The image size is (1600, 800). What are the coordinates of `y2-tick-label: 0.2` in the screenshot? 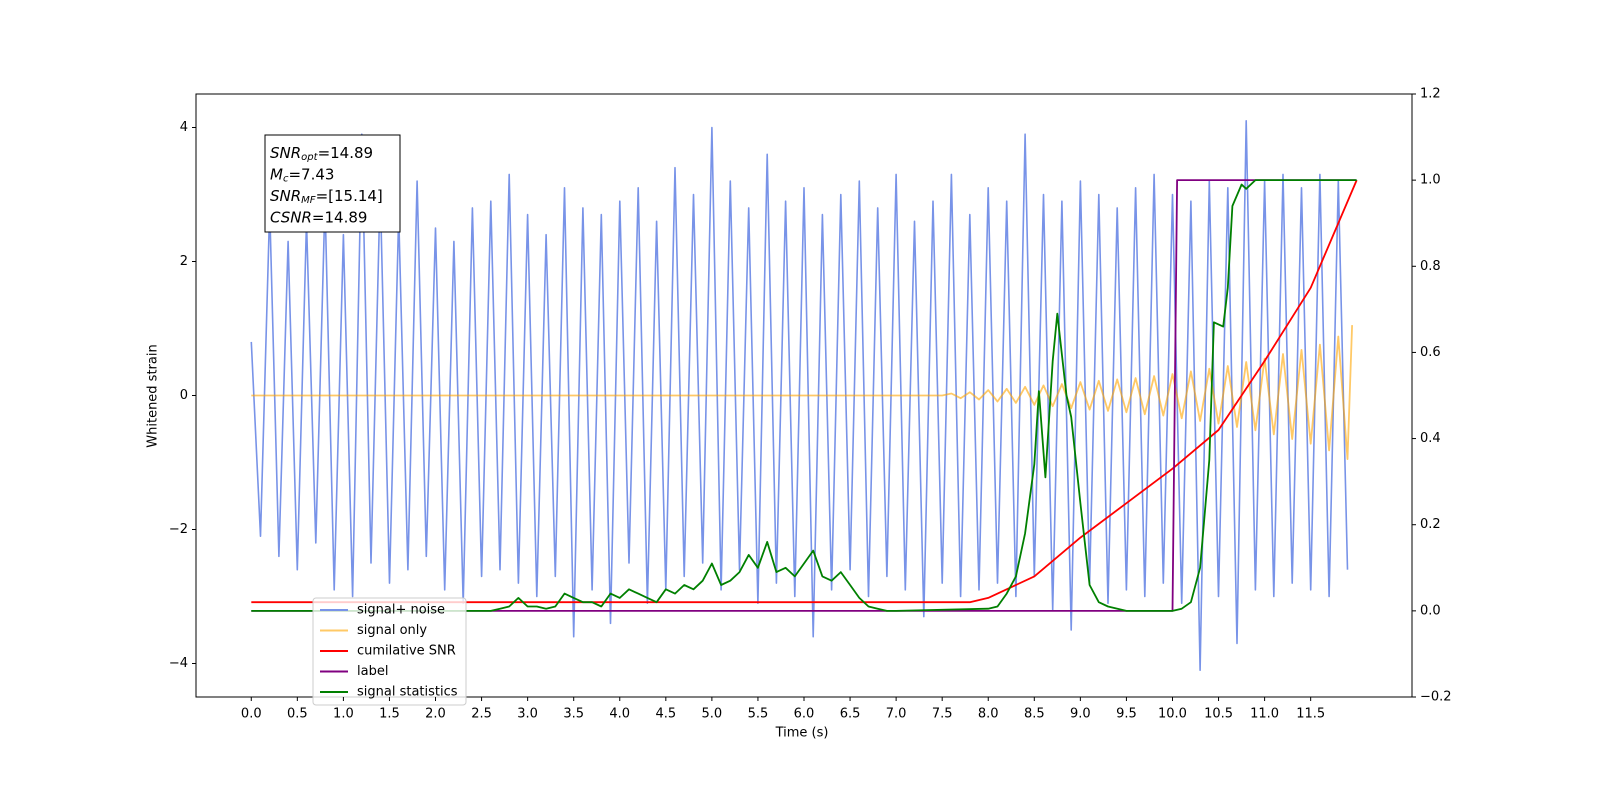 It's located at (1430, 524).